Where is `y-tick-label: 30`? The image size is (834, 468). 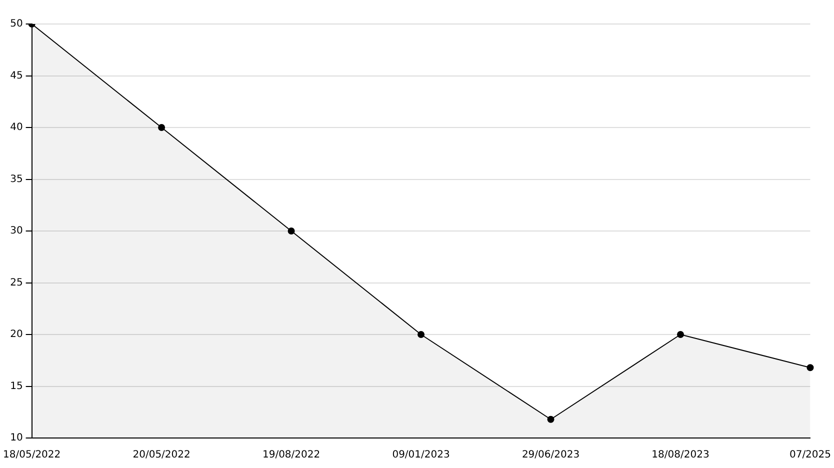
y-tick-label: 30 is located at coordinates (16, 231).